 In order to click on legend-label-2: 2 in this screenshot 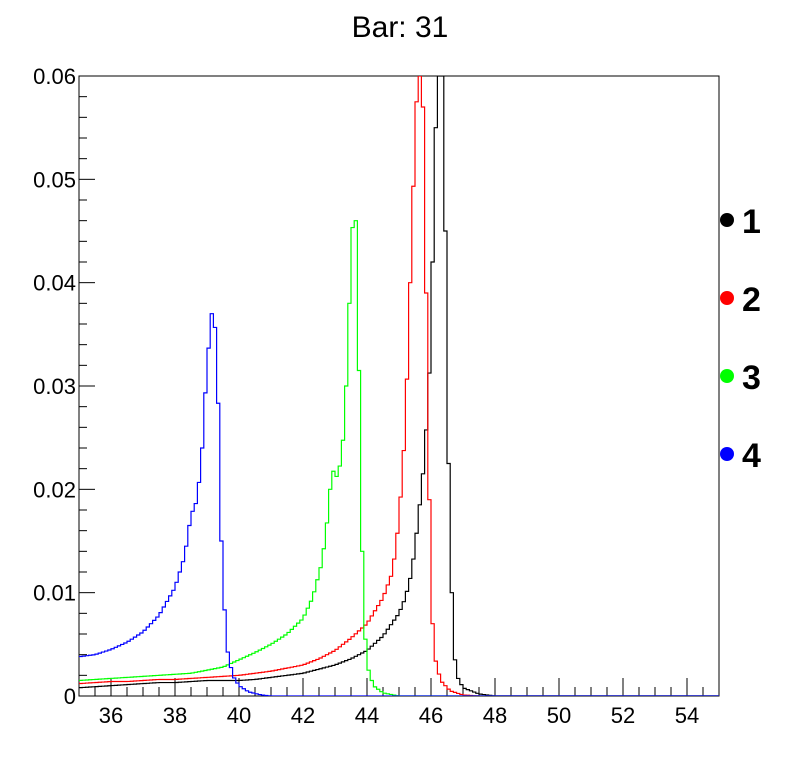, I will do `click(751, 300)`.